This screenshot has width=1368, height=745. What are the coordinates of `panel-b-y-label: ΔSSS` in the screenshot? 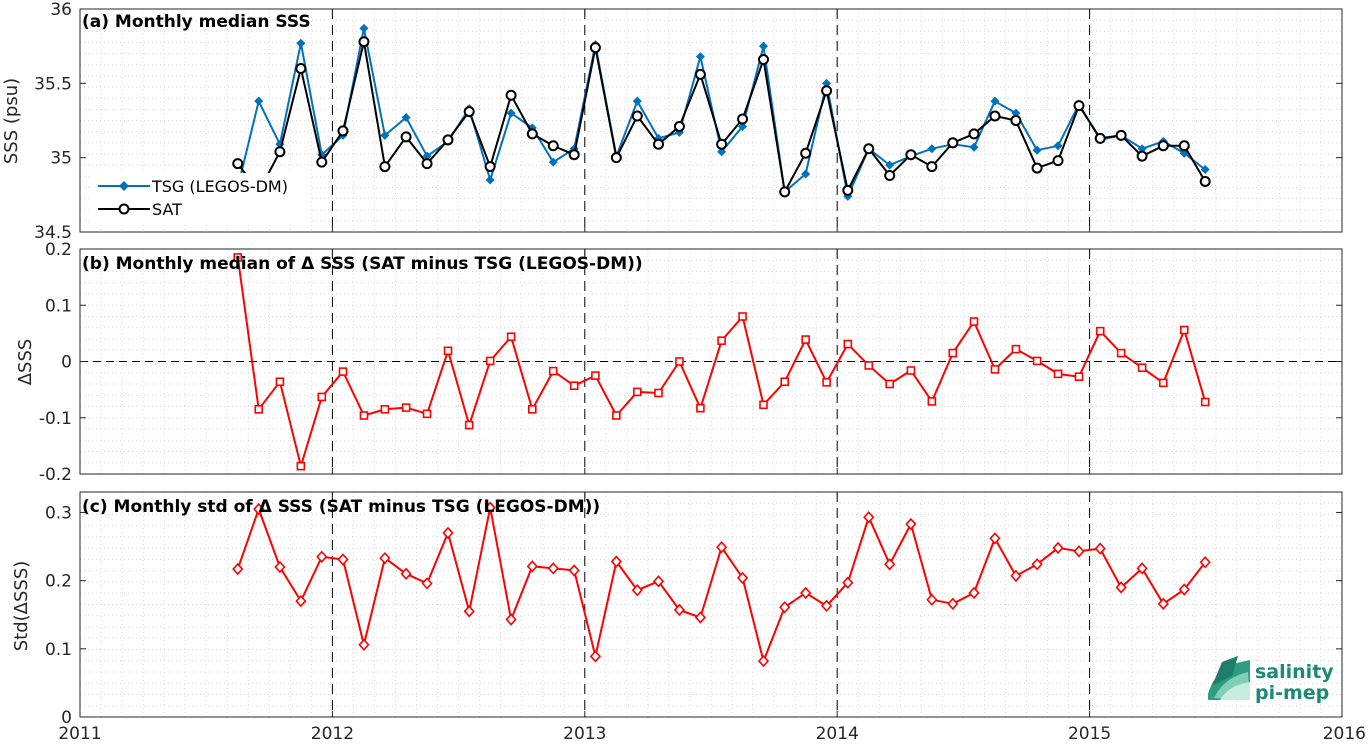 It's located at (25, 362).